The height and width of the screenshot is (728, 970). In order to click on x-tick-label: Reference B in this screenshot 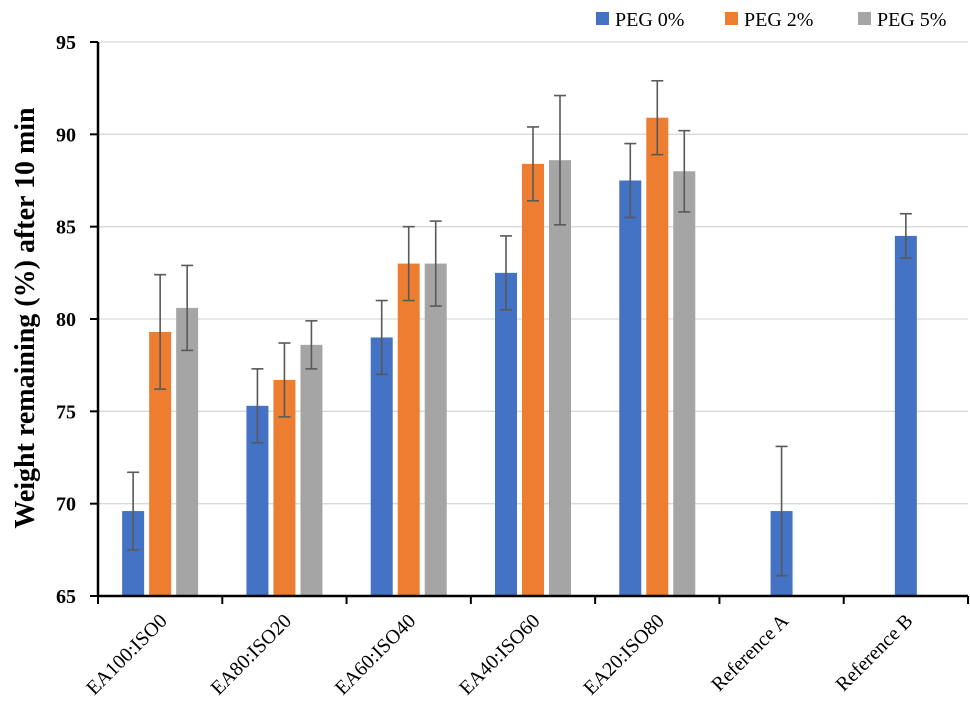, I will do `click(875, 653)`.